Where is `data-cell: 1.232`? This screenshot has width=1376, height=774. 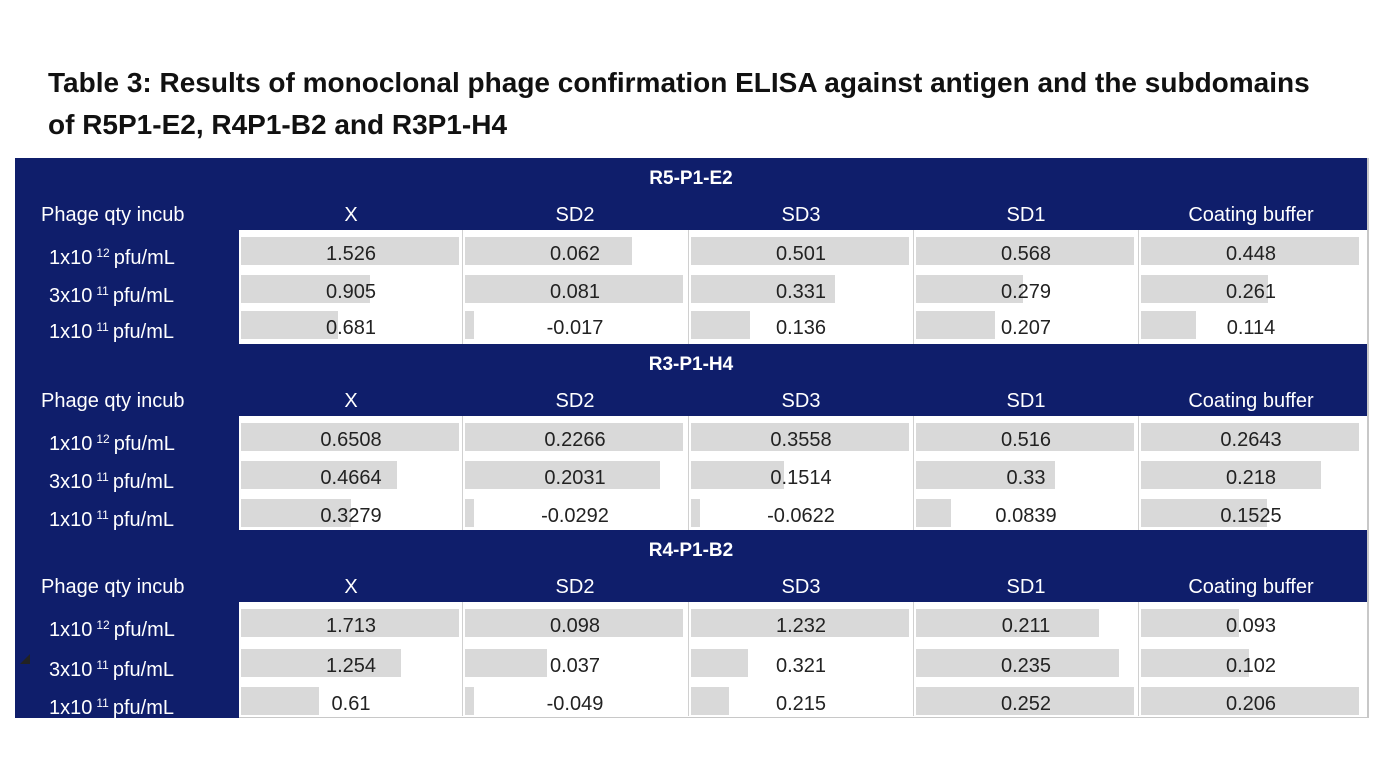
data-cell: 1.232 is located at coordinates (801, 624).